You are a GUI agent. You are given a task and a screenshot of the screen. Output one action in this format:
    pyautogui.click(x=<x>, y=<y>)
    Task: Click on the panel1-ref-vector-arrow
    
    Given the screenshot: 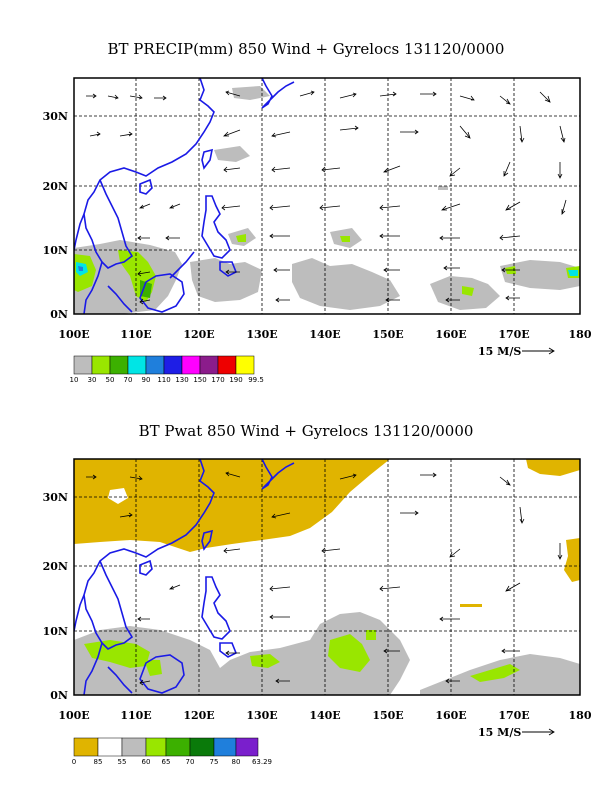 What is the action you would take?
    pyautogui.click(x=538, y=351)
    